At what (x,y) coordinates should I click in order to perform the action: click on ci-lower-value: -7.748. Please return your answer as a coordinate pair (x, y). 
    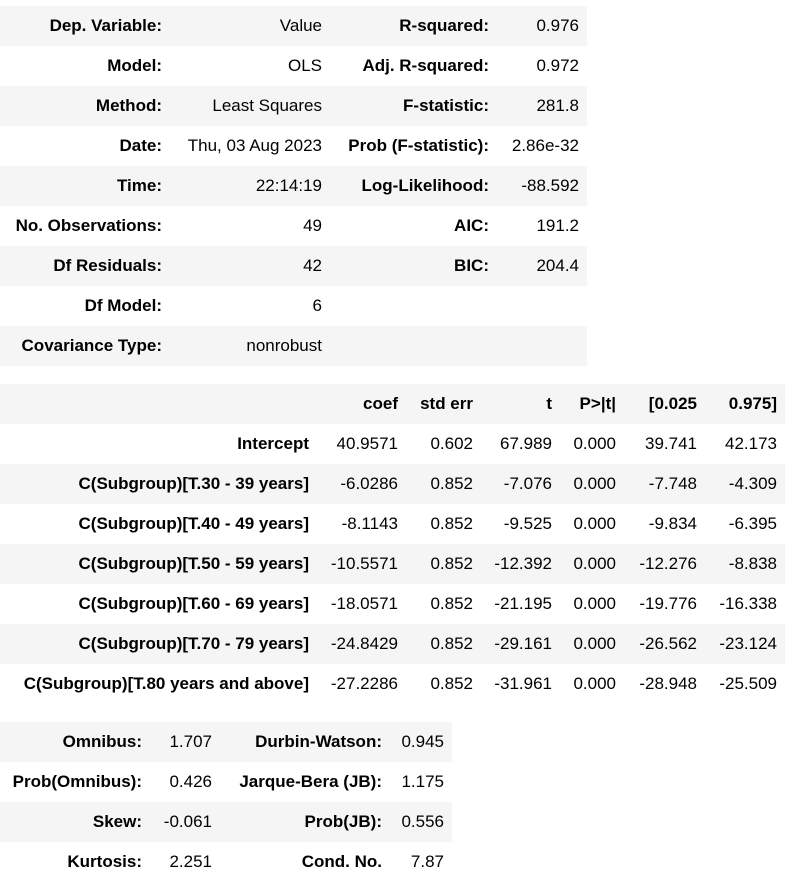
    Looking at the image, I should click on (672, 483).